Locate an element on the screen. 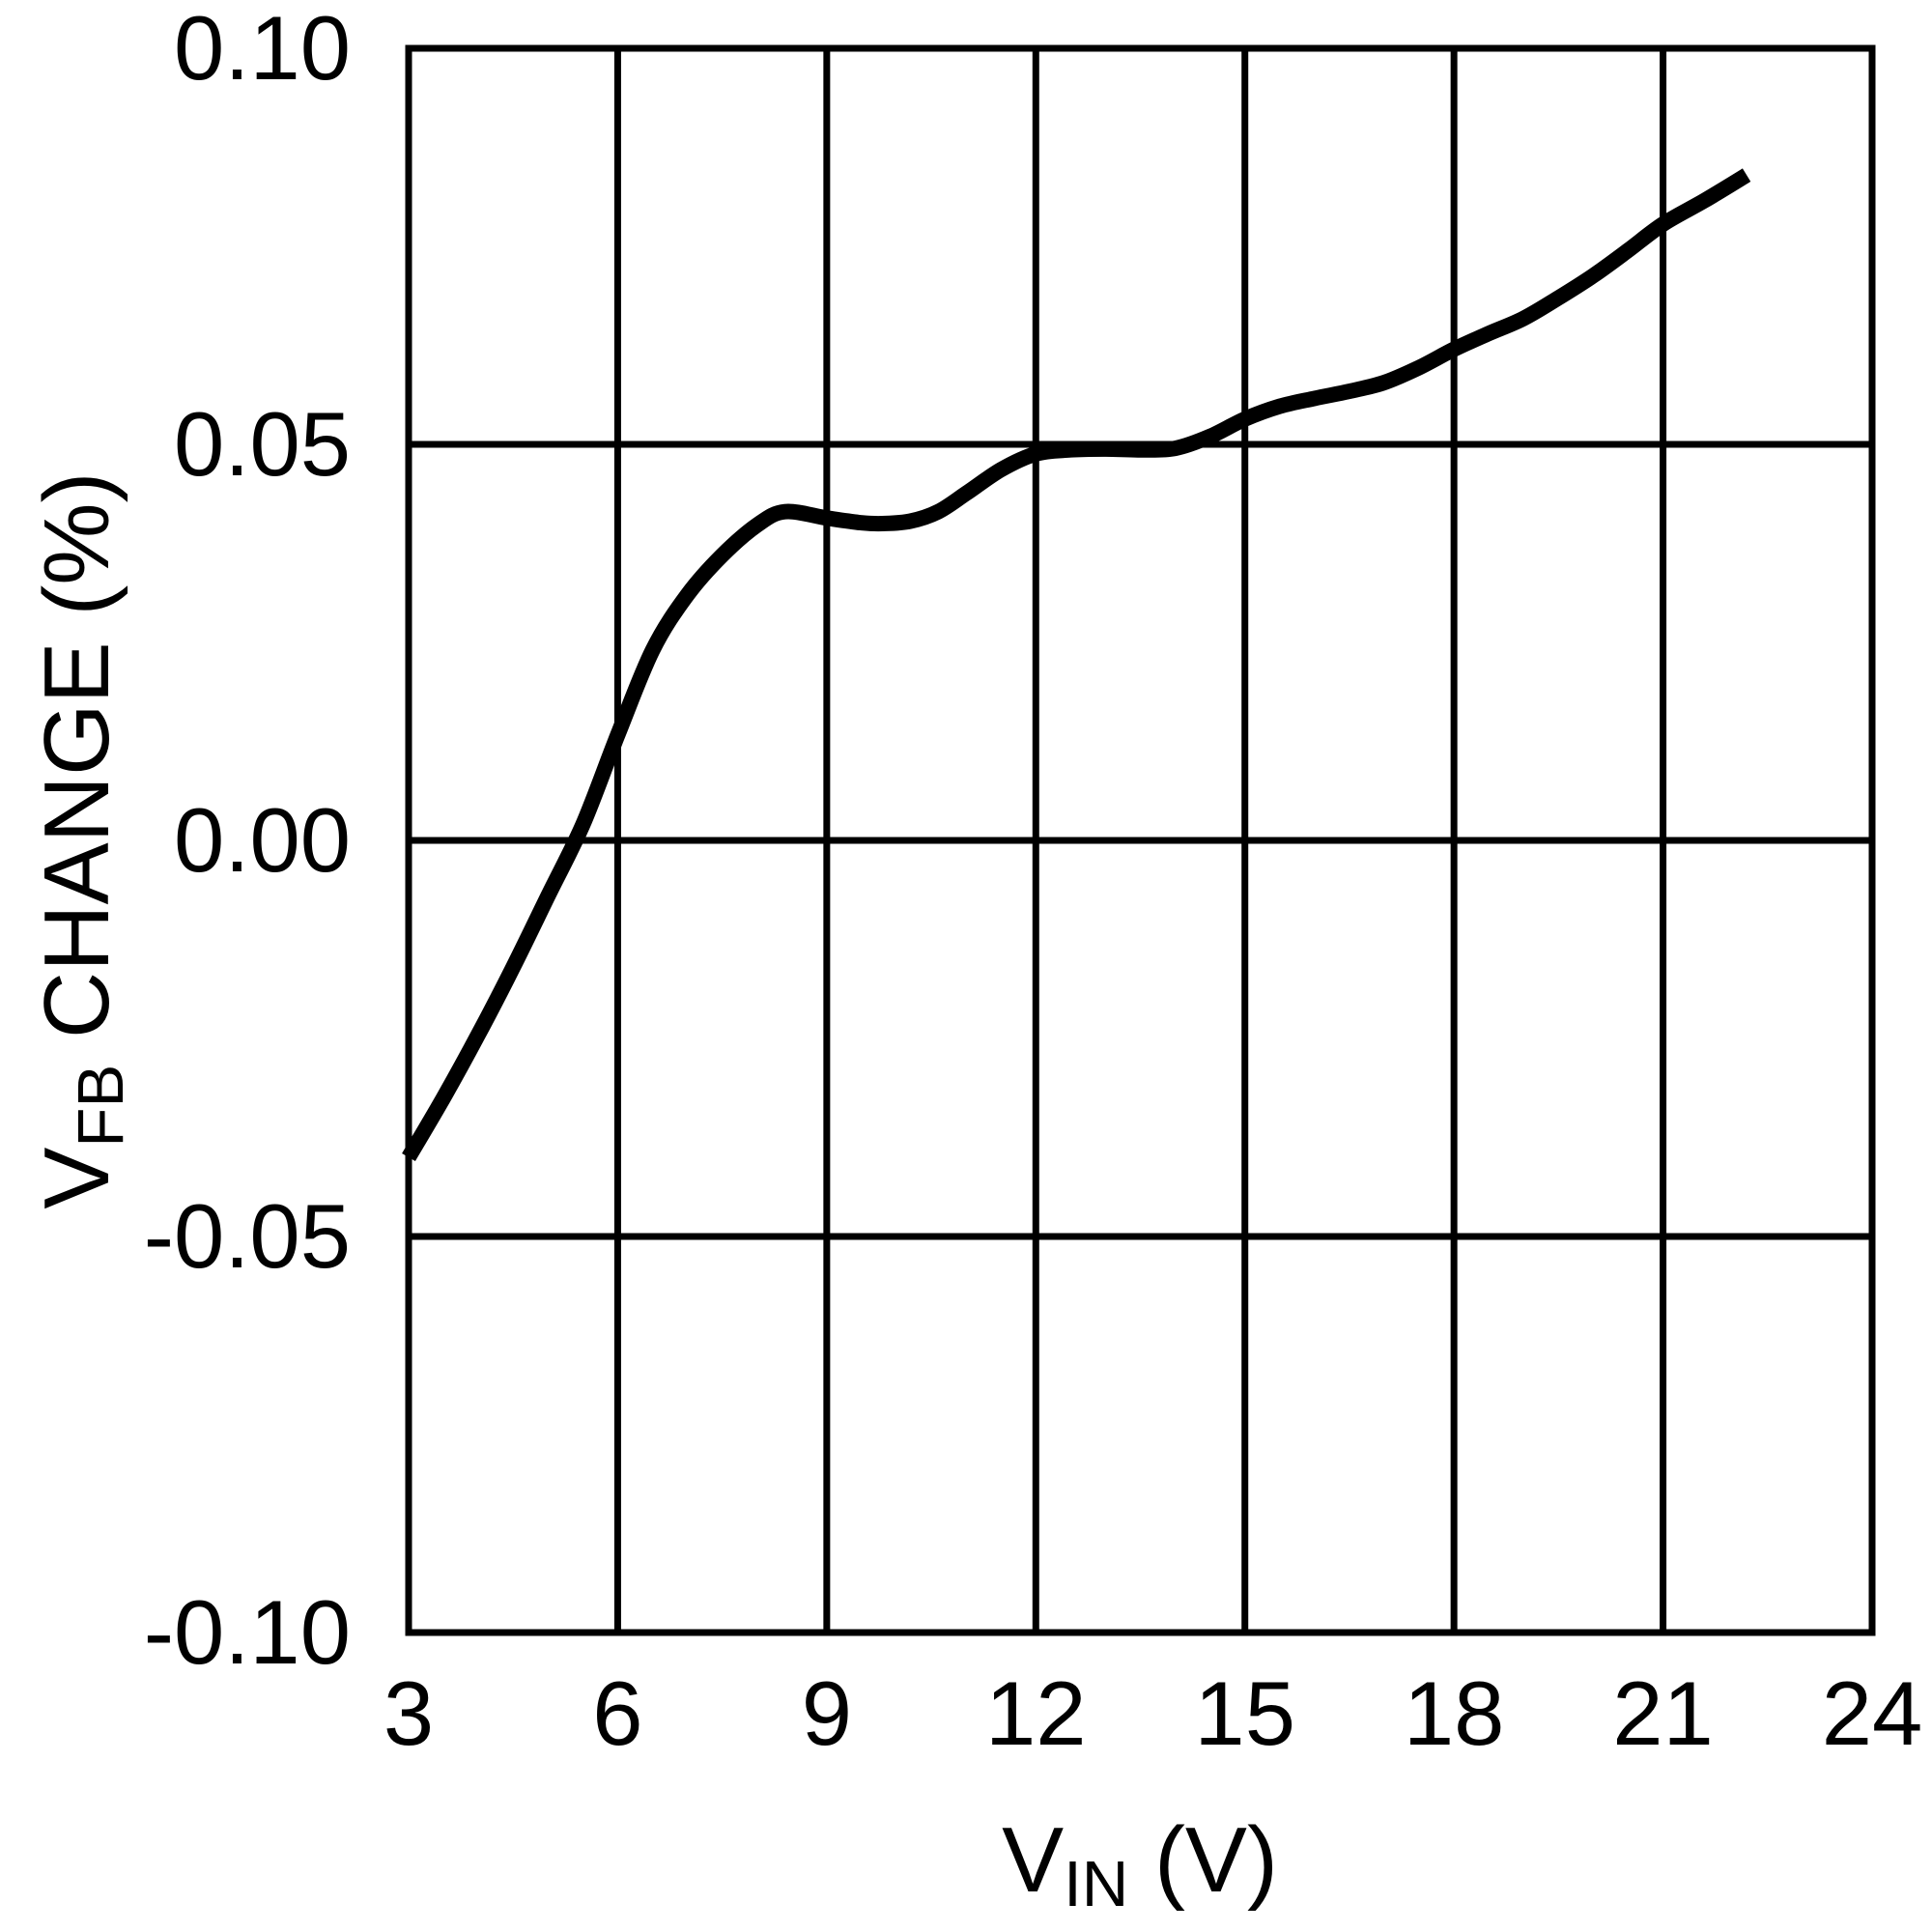 The image size is (1932, 1932). x-tick-label: 3 is located at coordinates (409, 1713).